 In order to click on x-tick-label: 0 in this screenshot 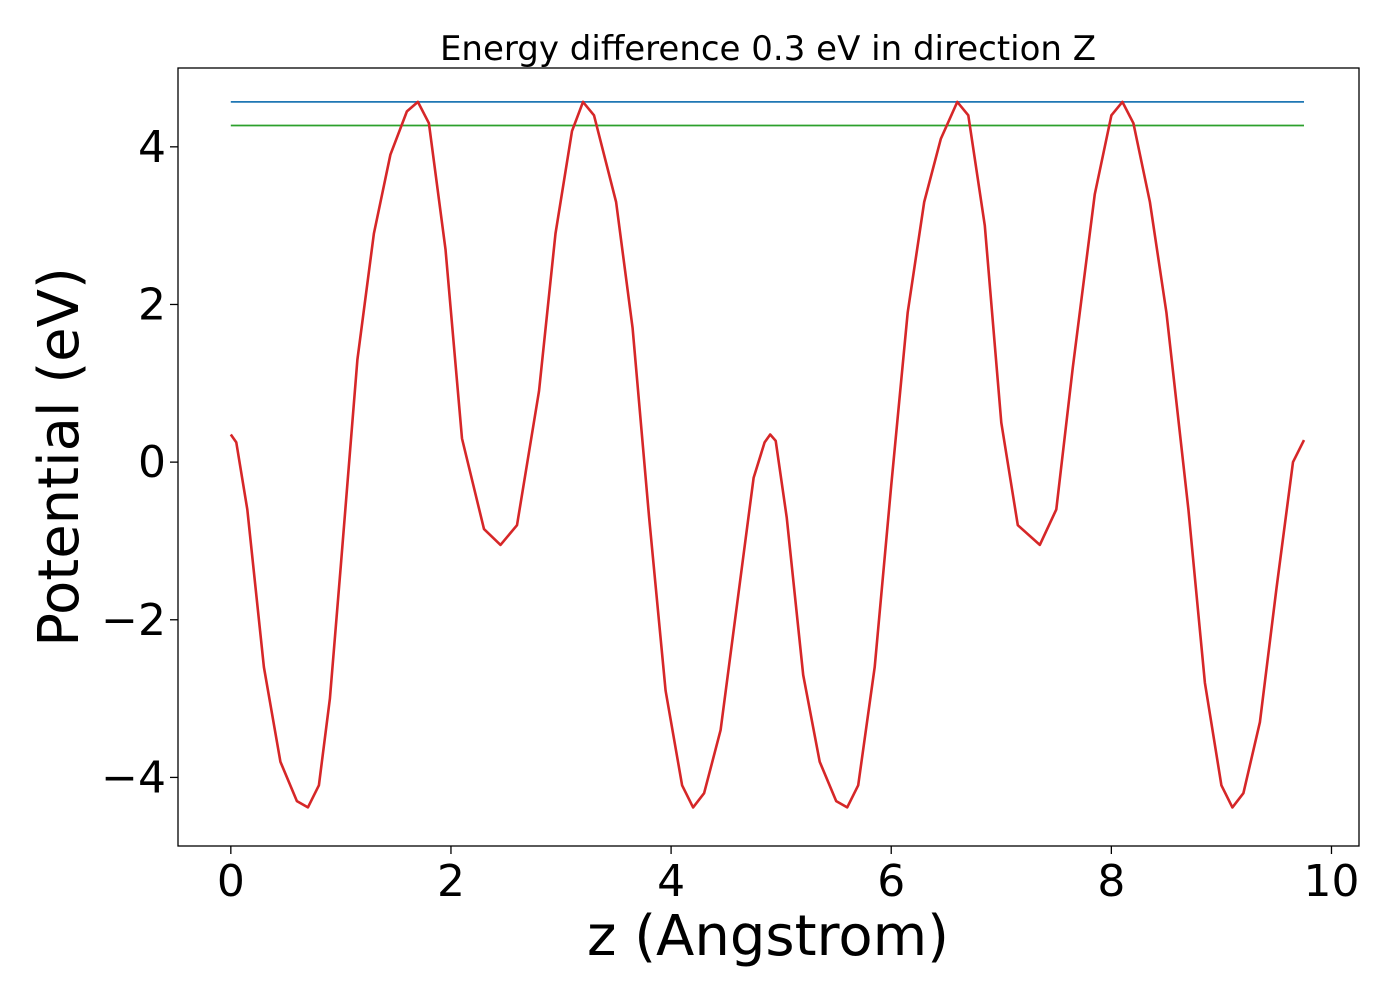, I will do `click(231, 881)`.